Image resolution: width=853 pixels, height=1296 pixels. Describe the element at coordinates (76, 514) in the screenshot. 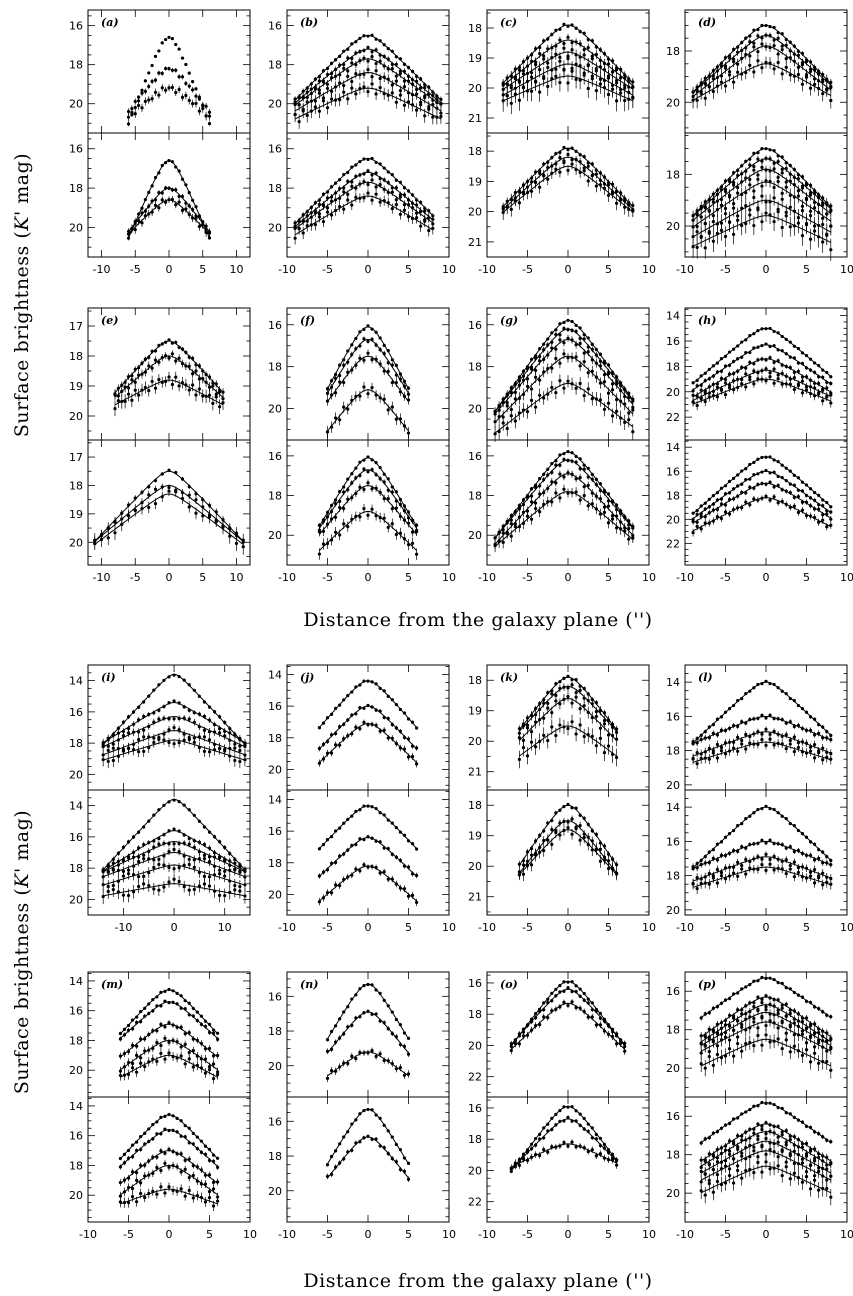

I see `y-tick-label: 19` at that location.